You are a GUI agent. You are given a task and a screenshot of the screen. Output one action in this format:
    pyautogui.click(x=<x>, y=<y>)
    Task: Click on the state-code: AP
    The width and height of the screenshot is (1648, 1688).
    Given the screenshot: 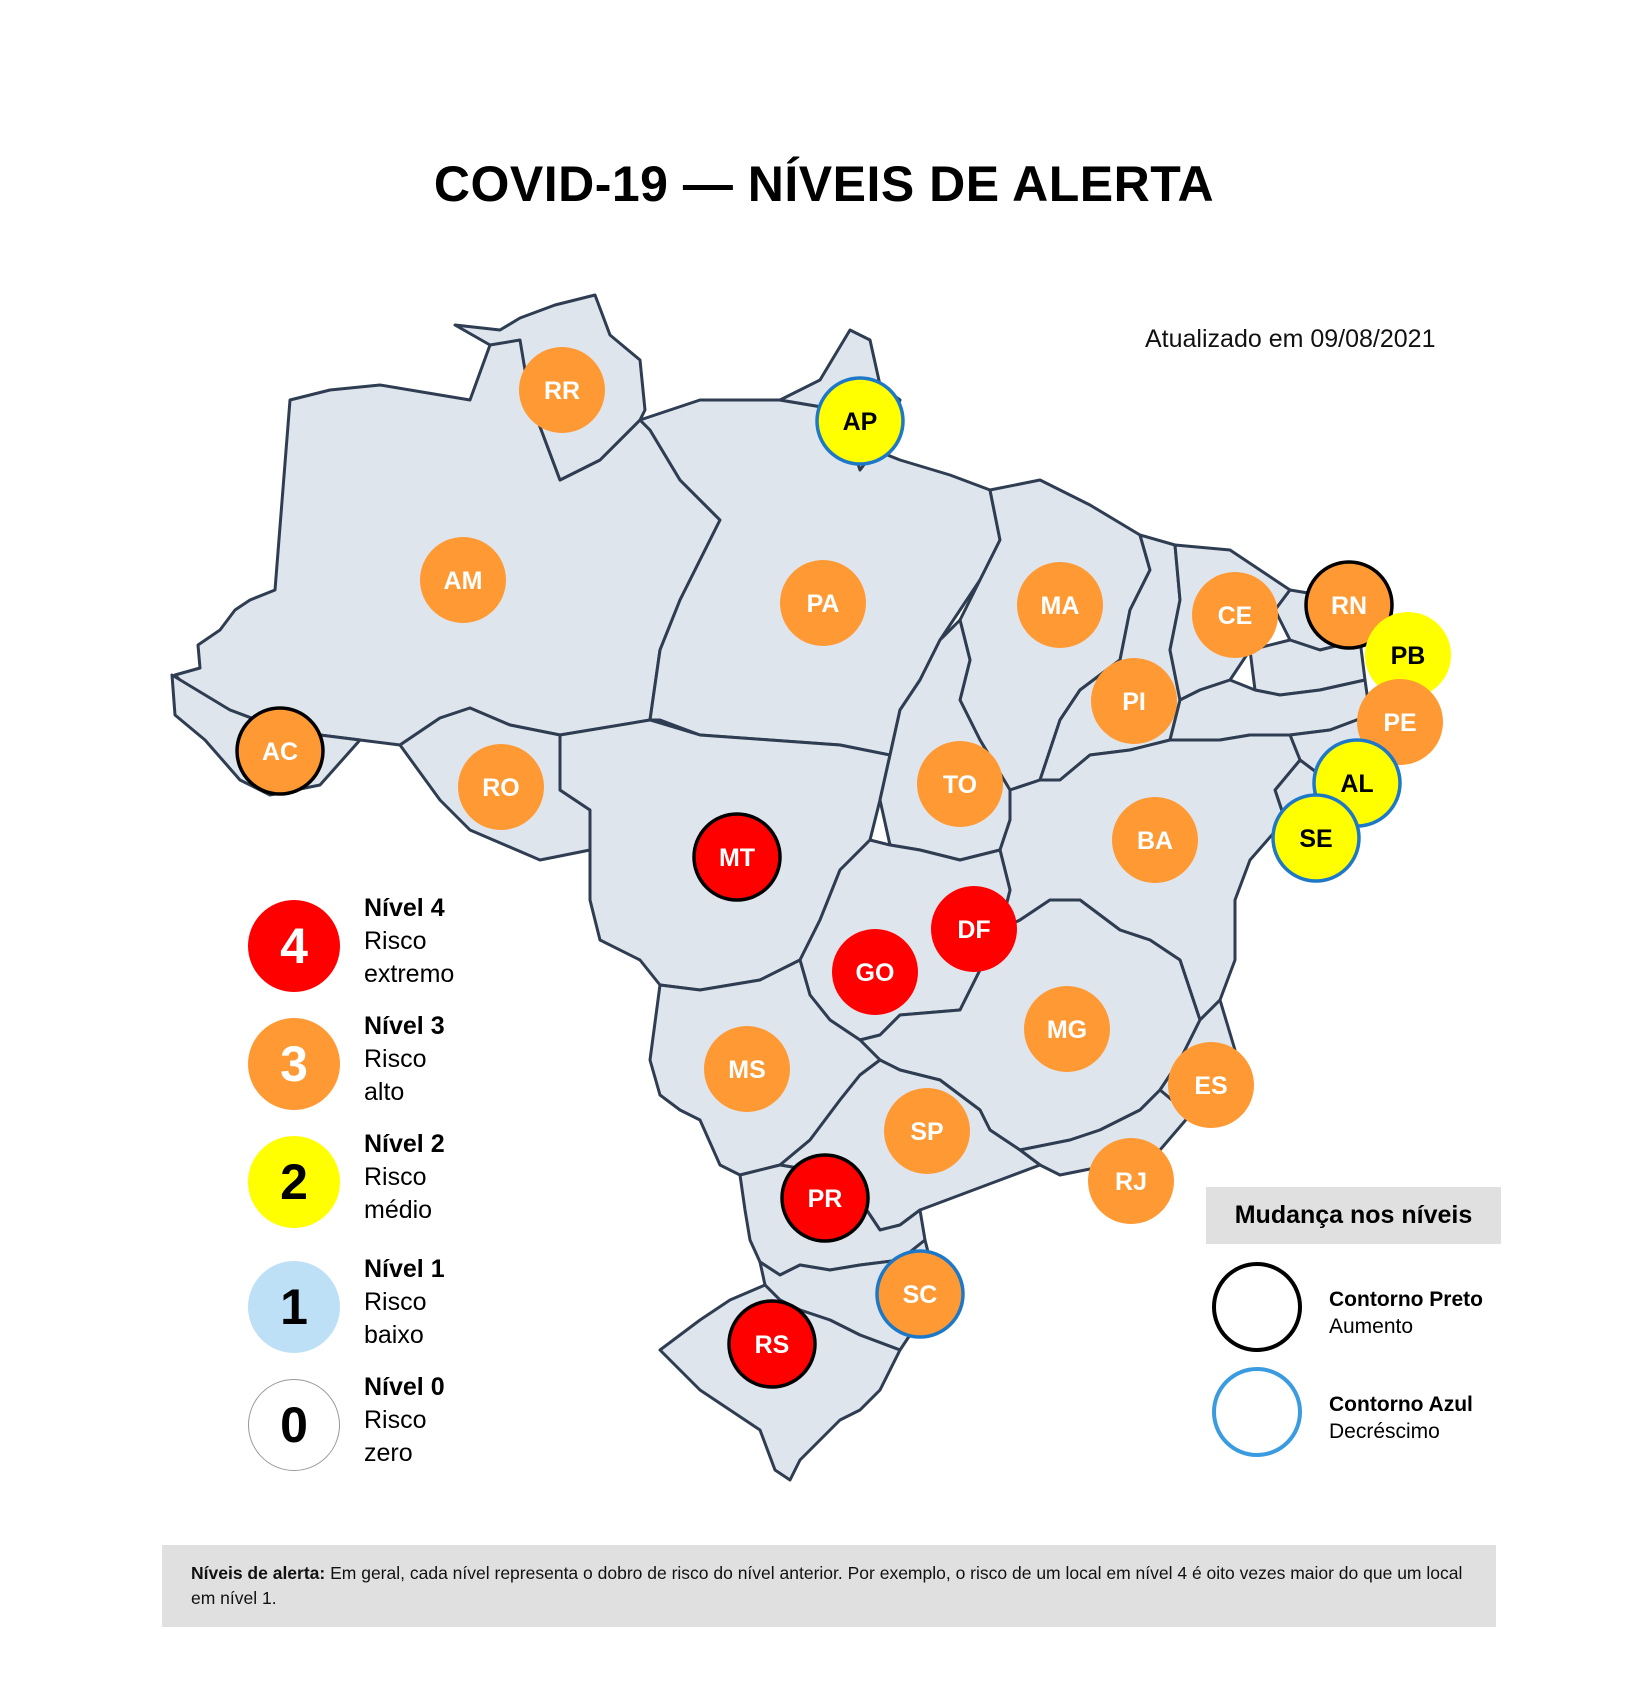 What is the action you would take?
    pyautogui.click(x=860, y=422)
    